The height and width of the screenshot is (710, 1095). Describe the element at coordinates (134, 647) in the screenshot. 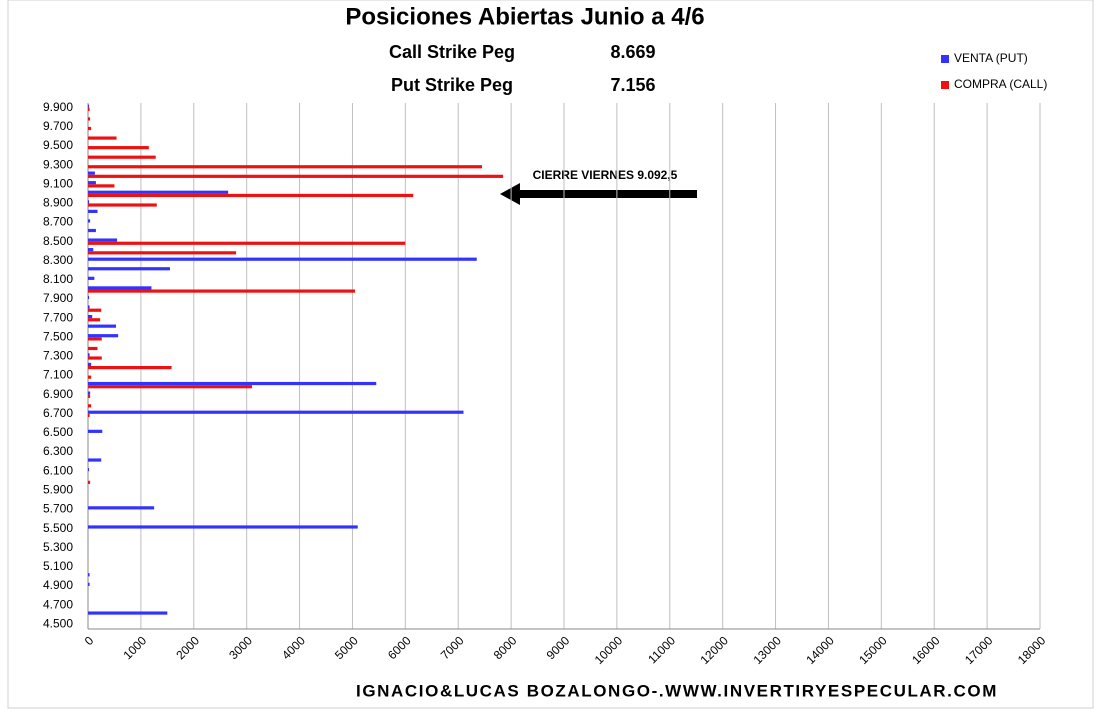

I see `x-tick-label: 1000` at that location.